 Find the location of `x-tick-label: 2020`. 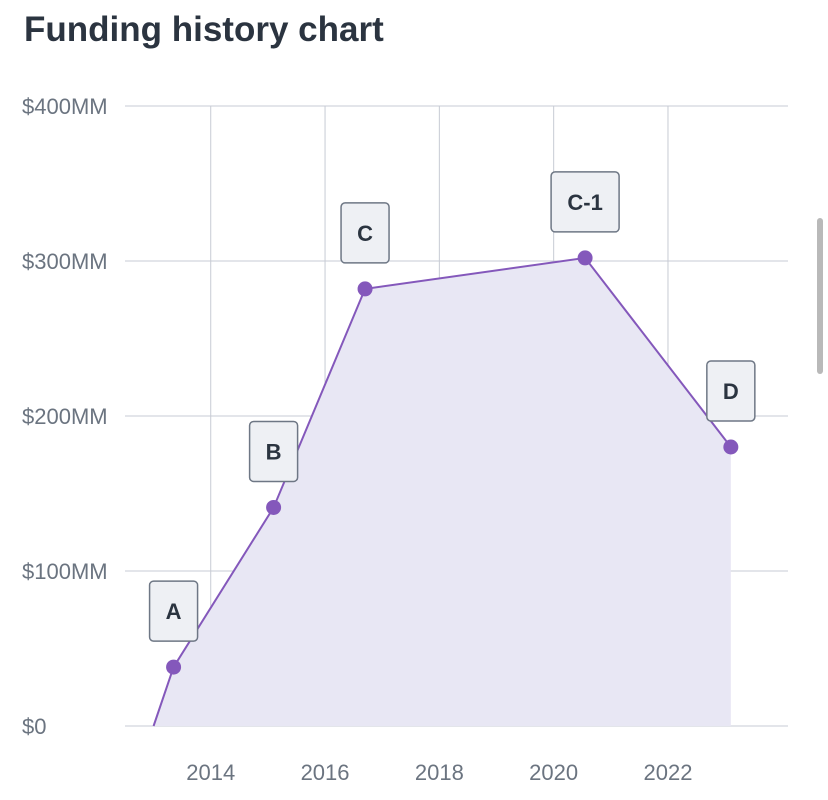

x-tick-label: 2020 is located at coordinates (553, 772).